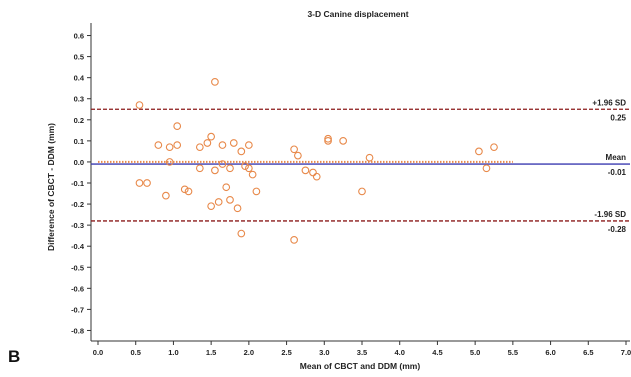 This screenshot has height=377, width=631. What do you see at coordinates (437, 352) in the screenshot?
I see `x-tick-label: 4.5` at bounding box center [437, 352].